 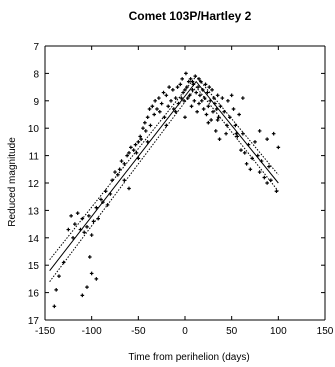 I want to click on y-axis-label: Reduced magnitude, so click(x=12, y=182).